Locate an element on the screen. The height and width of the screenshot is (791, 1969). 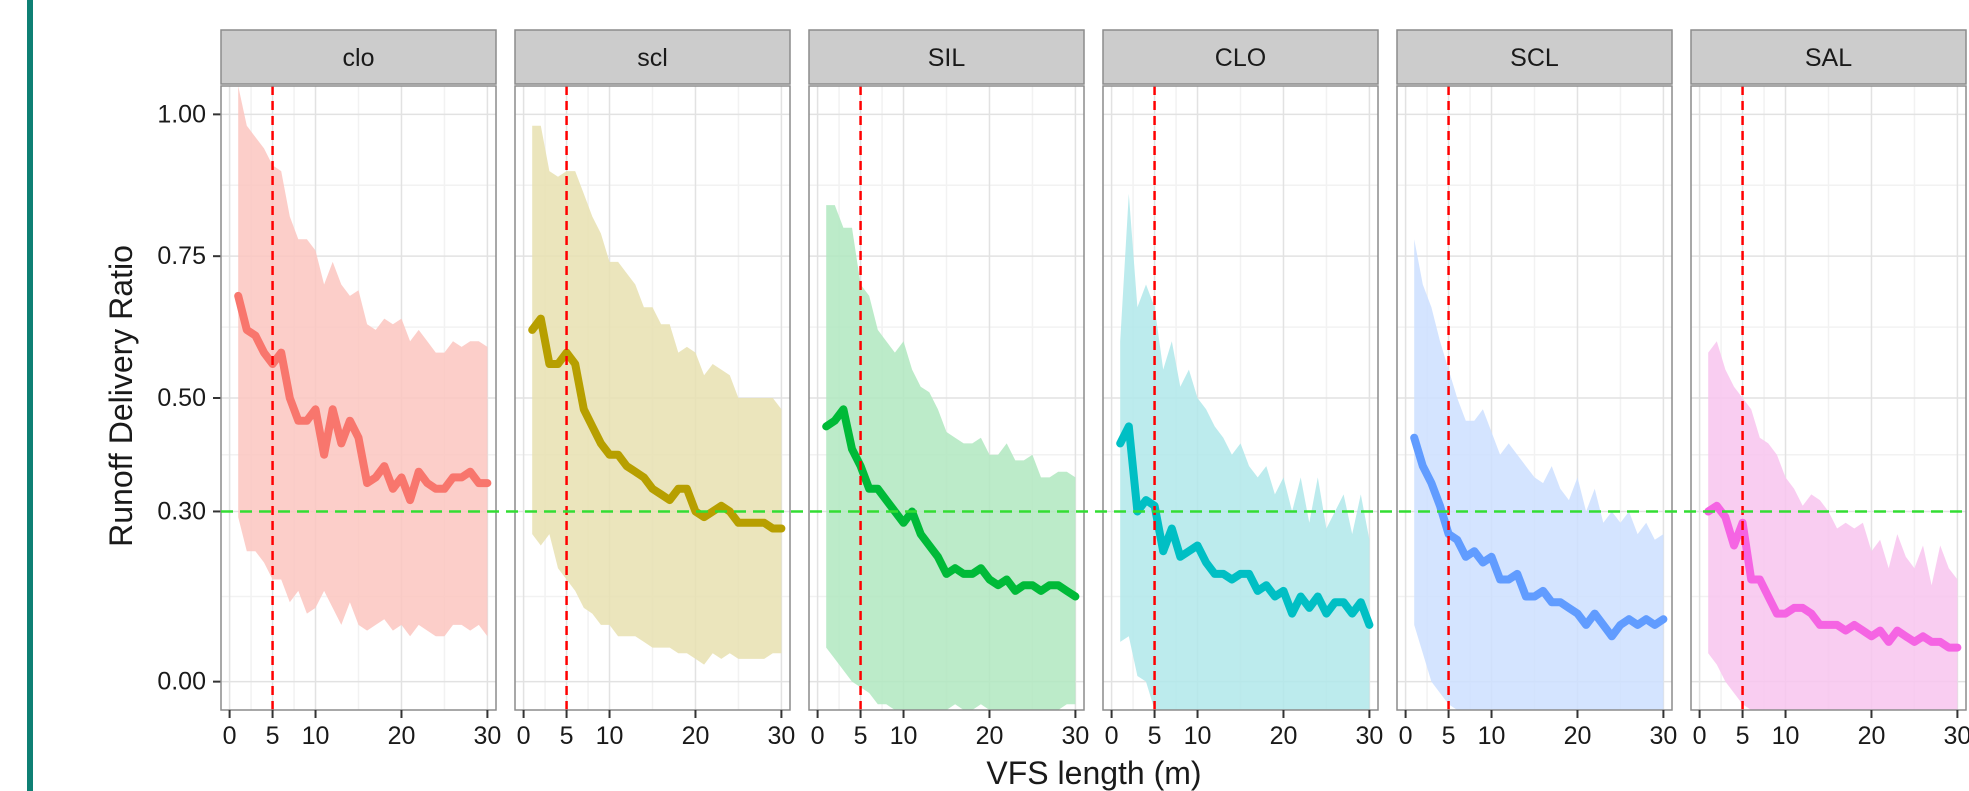
y-tick-label: 0.50 is located at coordinates (181, 398).